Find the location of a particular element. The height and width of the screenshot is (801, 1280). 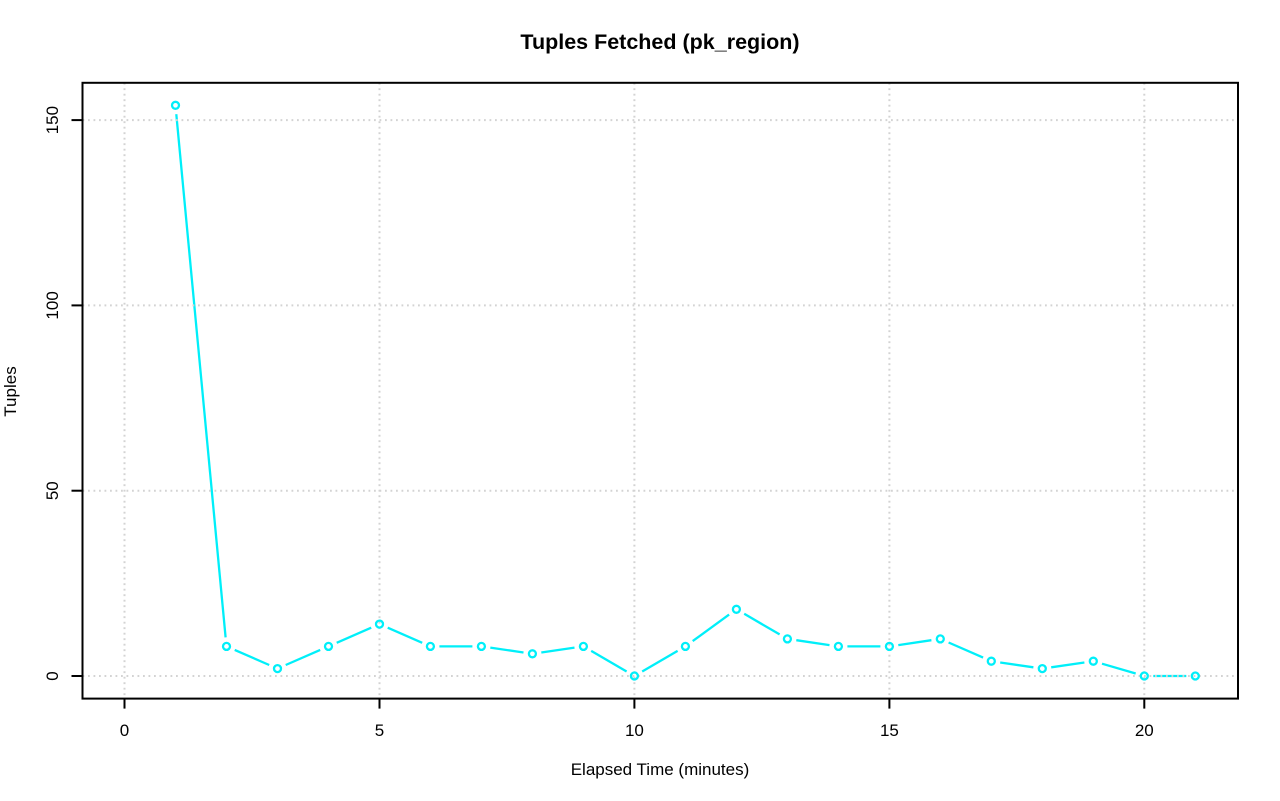

svg-text: 10 is located at coordinates (634, 730).